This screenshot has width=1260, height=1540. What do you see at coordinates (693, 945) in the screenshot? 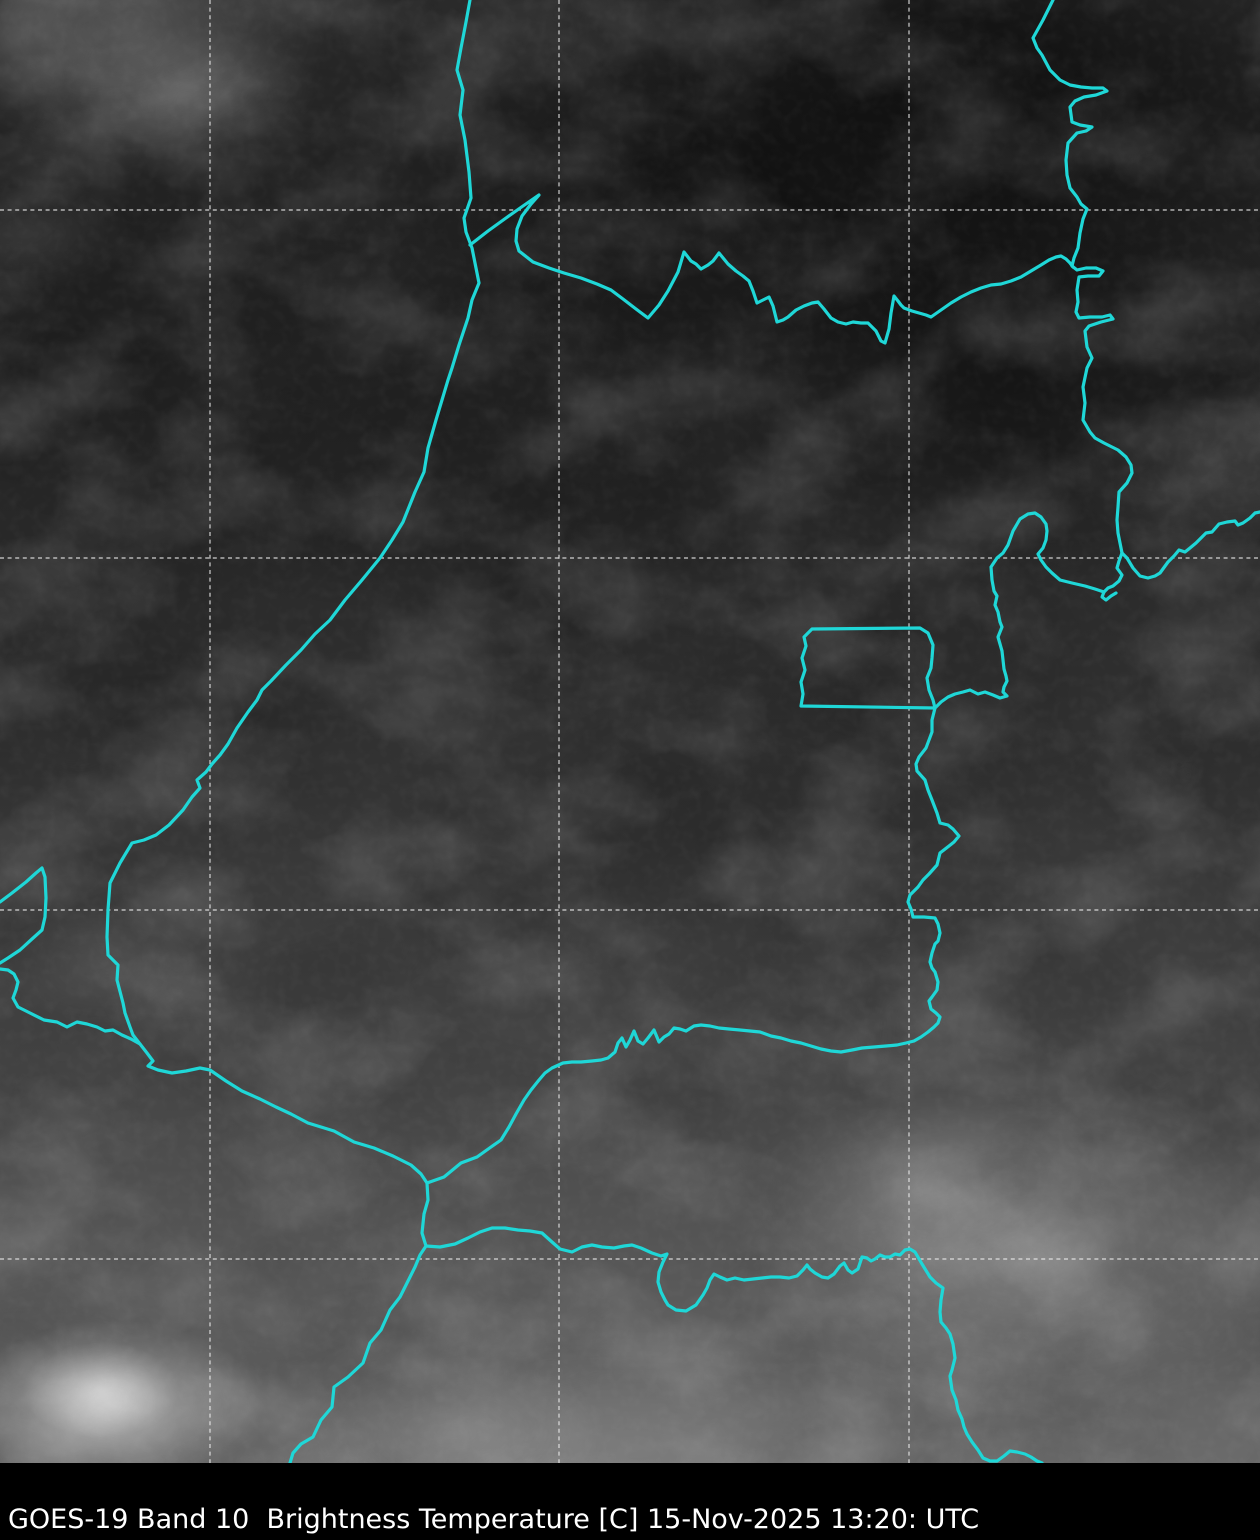
I see `boundary-southeast-jagged` at bounding box center [693, 945].